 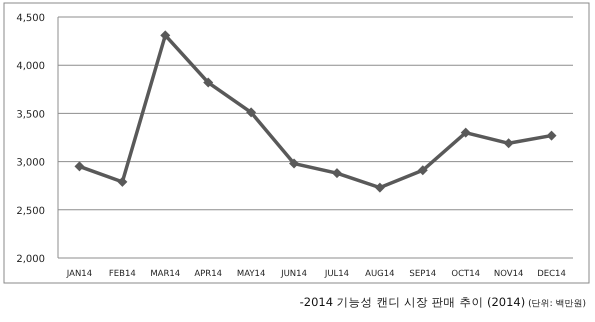 What do you see at coordinates (337, 274) in the screenshot?
I see `x-tick-label: JUL14` at bounding box center [337, 274].